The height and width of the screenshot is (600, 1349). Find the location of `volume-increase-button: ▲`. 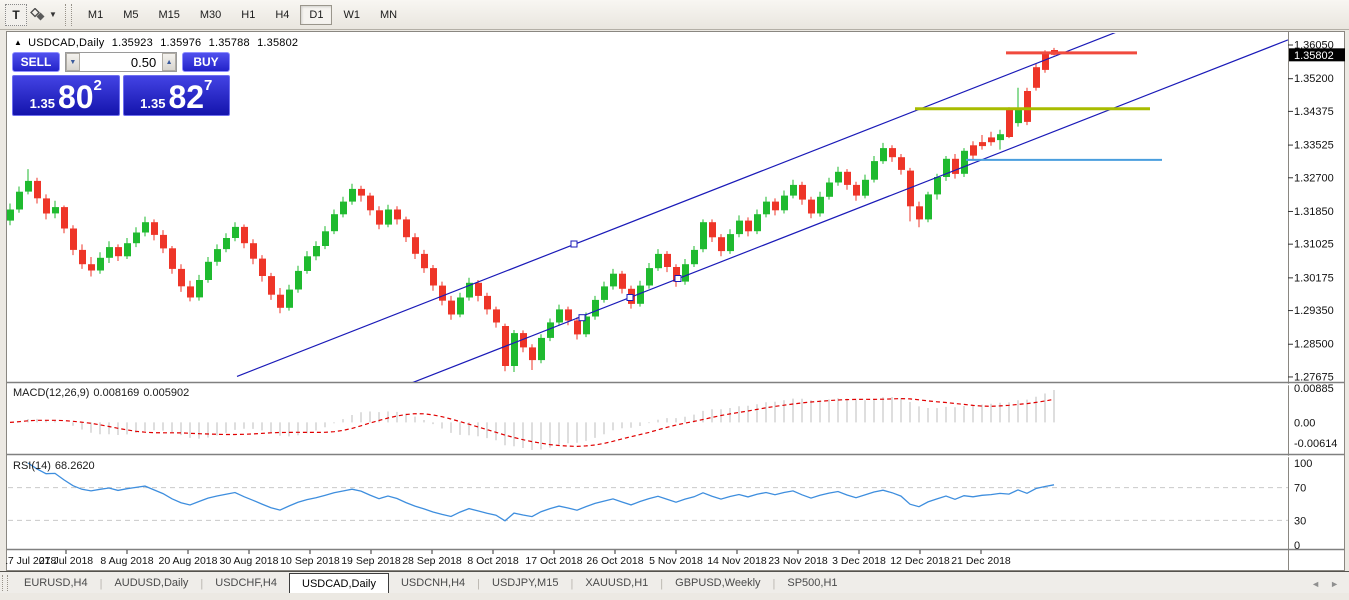

volume-increase-button: ▲ is located at coordinates (169, 62).